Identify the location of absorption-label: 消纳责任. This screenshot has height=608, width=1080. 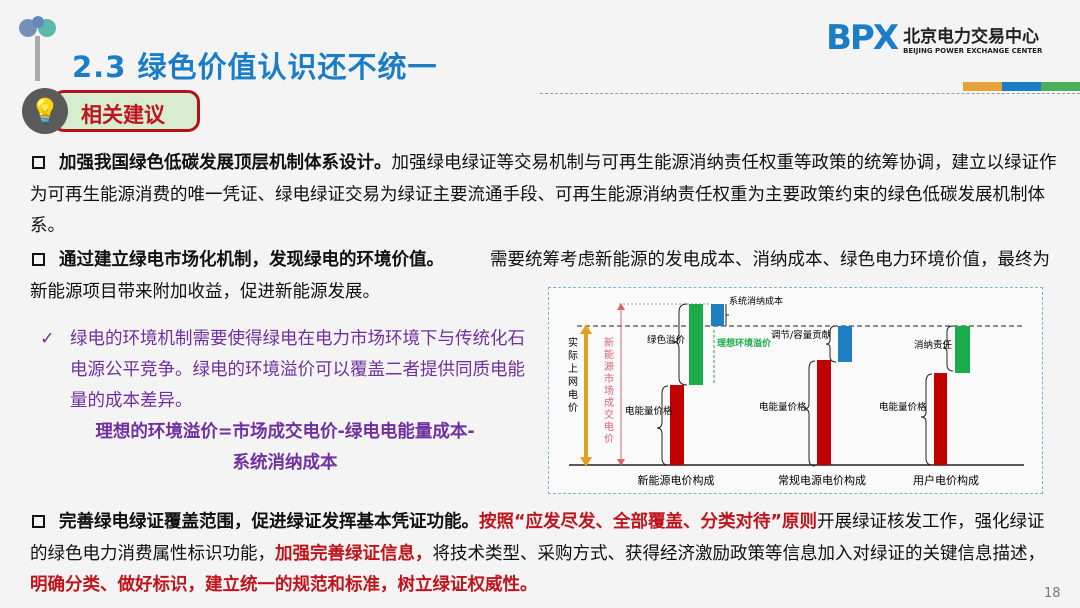
(933, 345).